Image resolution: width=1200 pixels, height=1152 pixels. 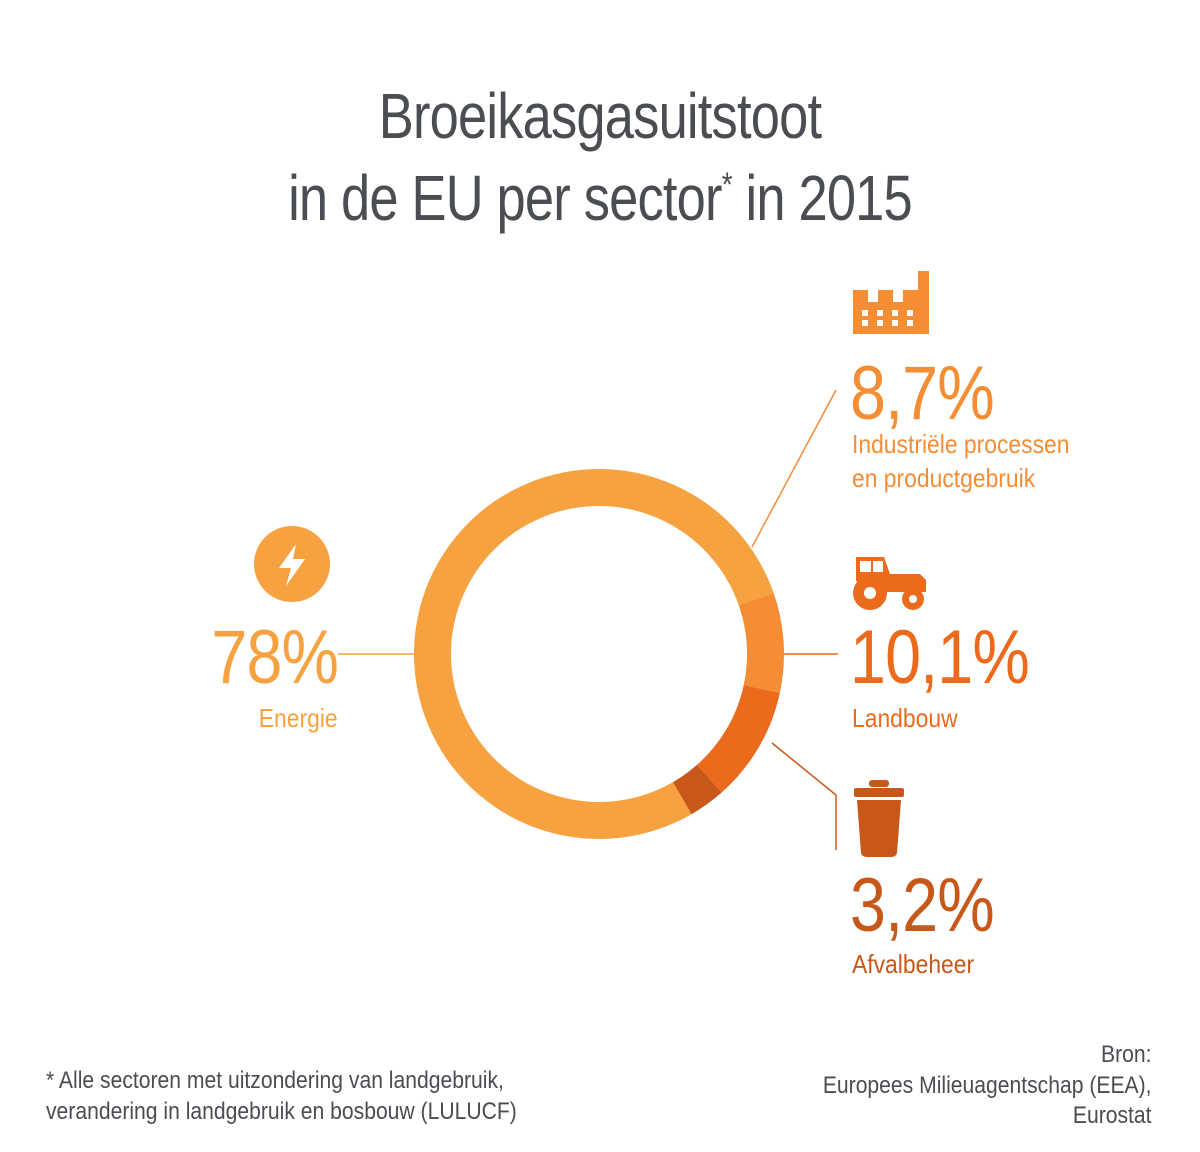 What do you see at coordinates (599, 654) in the screenshot?
I see `donut-slices` at bounding box center [599, 654].